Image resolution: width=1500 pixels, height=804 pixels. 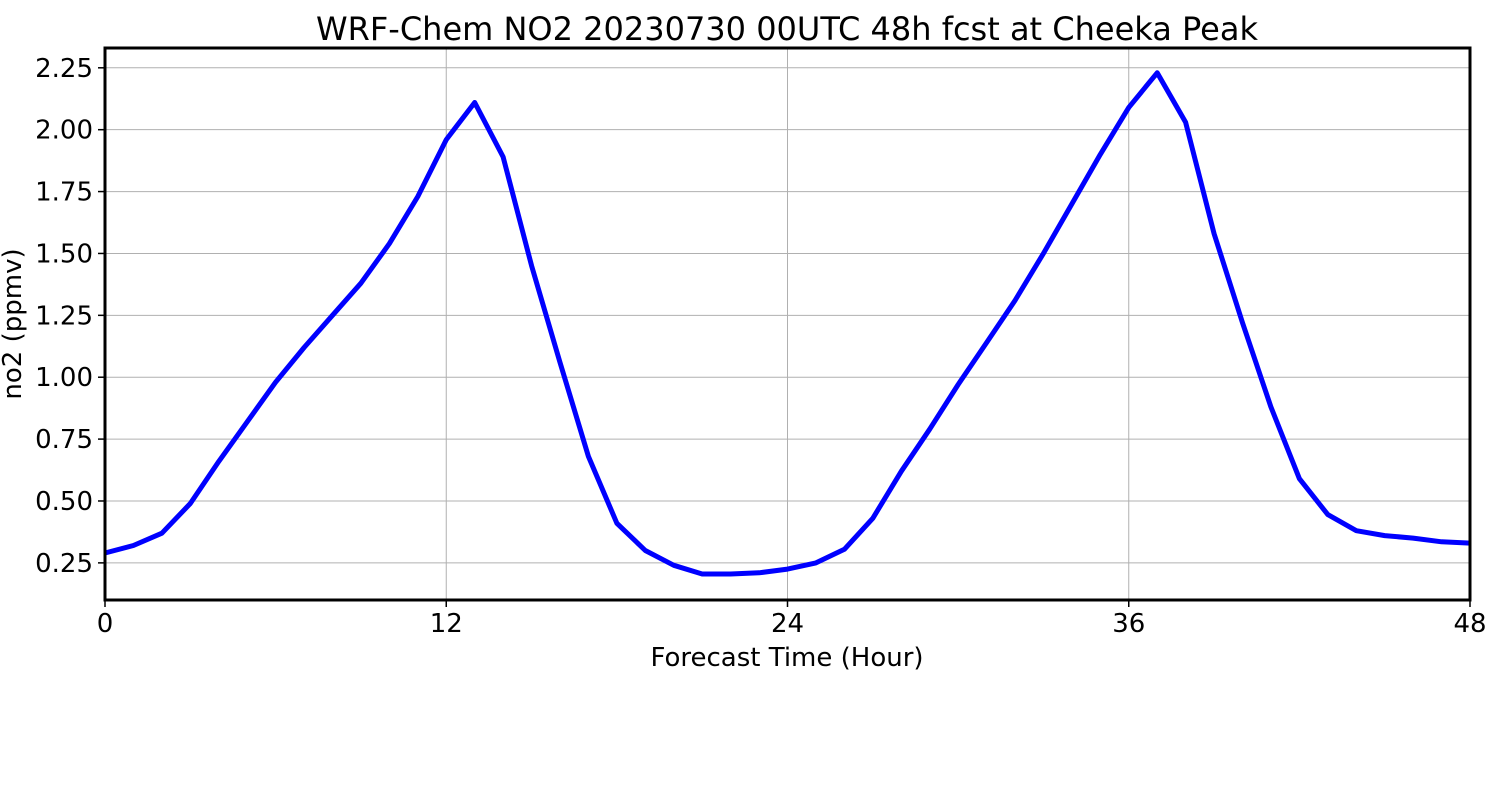 I want to click on y-axis-ticks: 0.25 0.50 0.75 1.00 1.25 1.50 1.75 2.00 2.25, so click(x=70, y=316).